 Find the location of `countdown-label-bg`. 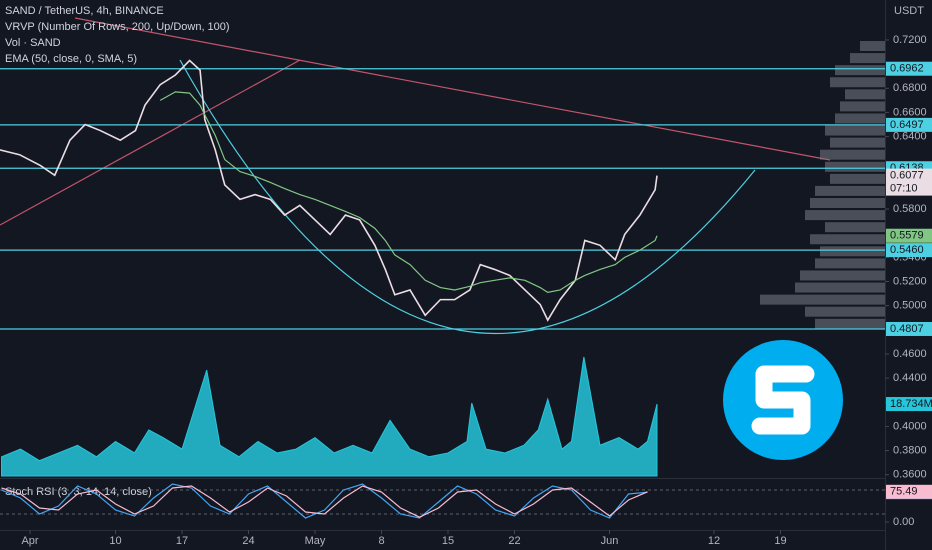

countdown-label-bg is located at coordinates (909, 188).